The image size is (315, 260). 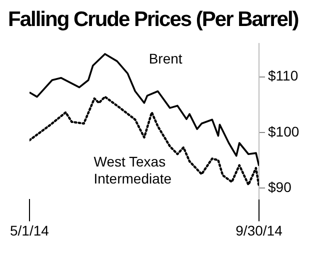 I want to click on y-tick-label: $90, so click(x=280, y=186).